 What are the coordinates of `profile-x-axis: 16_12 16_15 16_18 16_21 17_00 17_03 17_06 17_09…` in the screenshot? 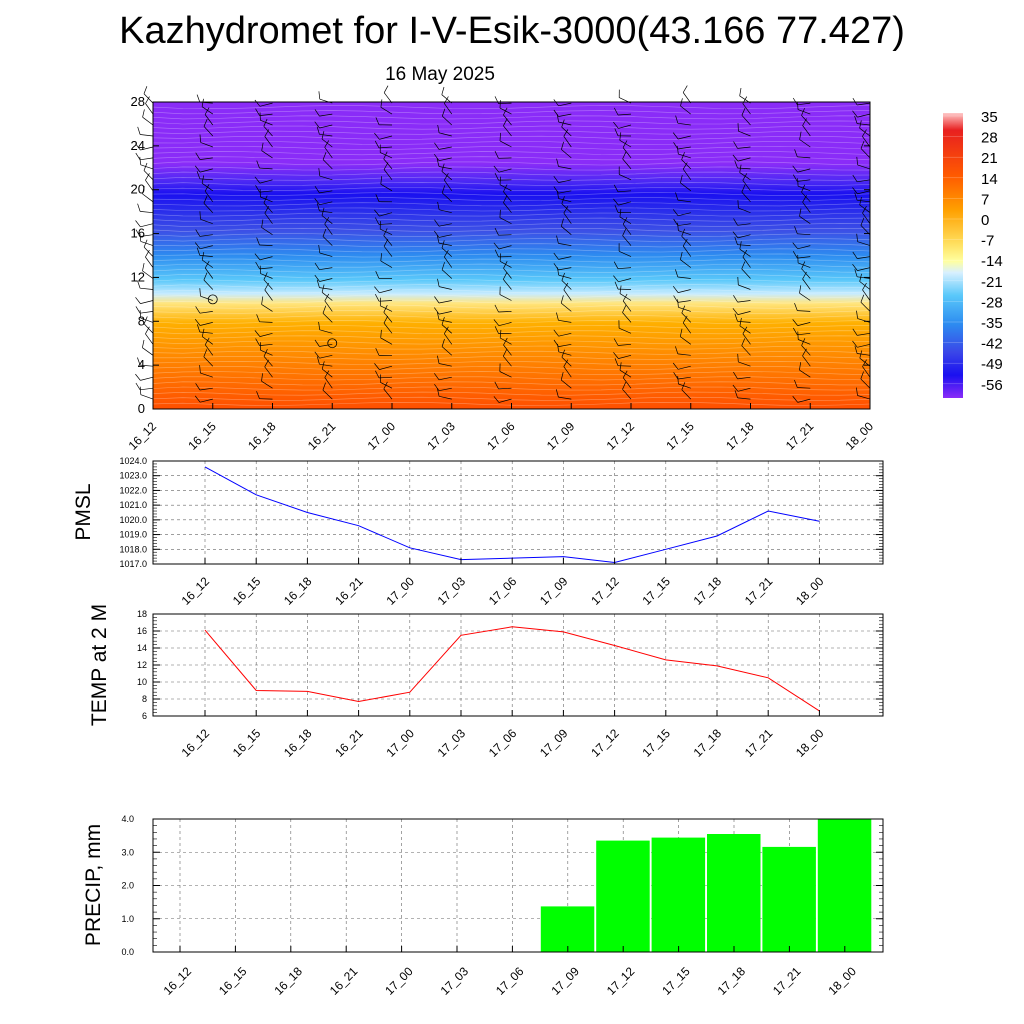 It's located at (501, 428).